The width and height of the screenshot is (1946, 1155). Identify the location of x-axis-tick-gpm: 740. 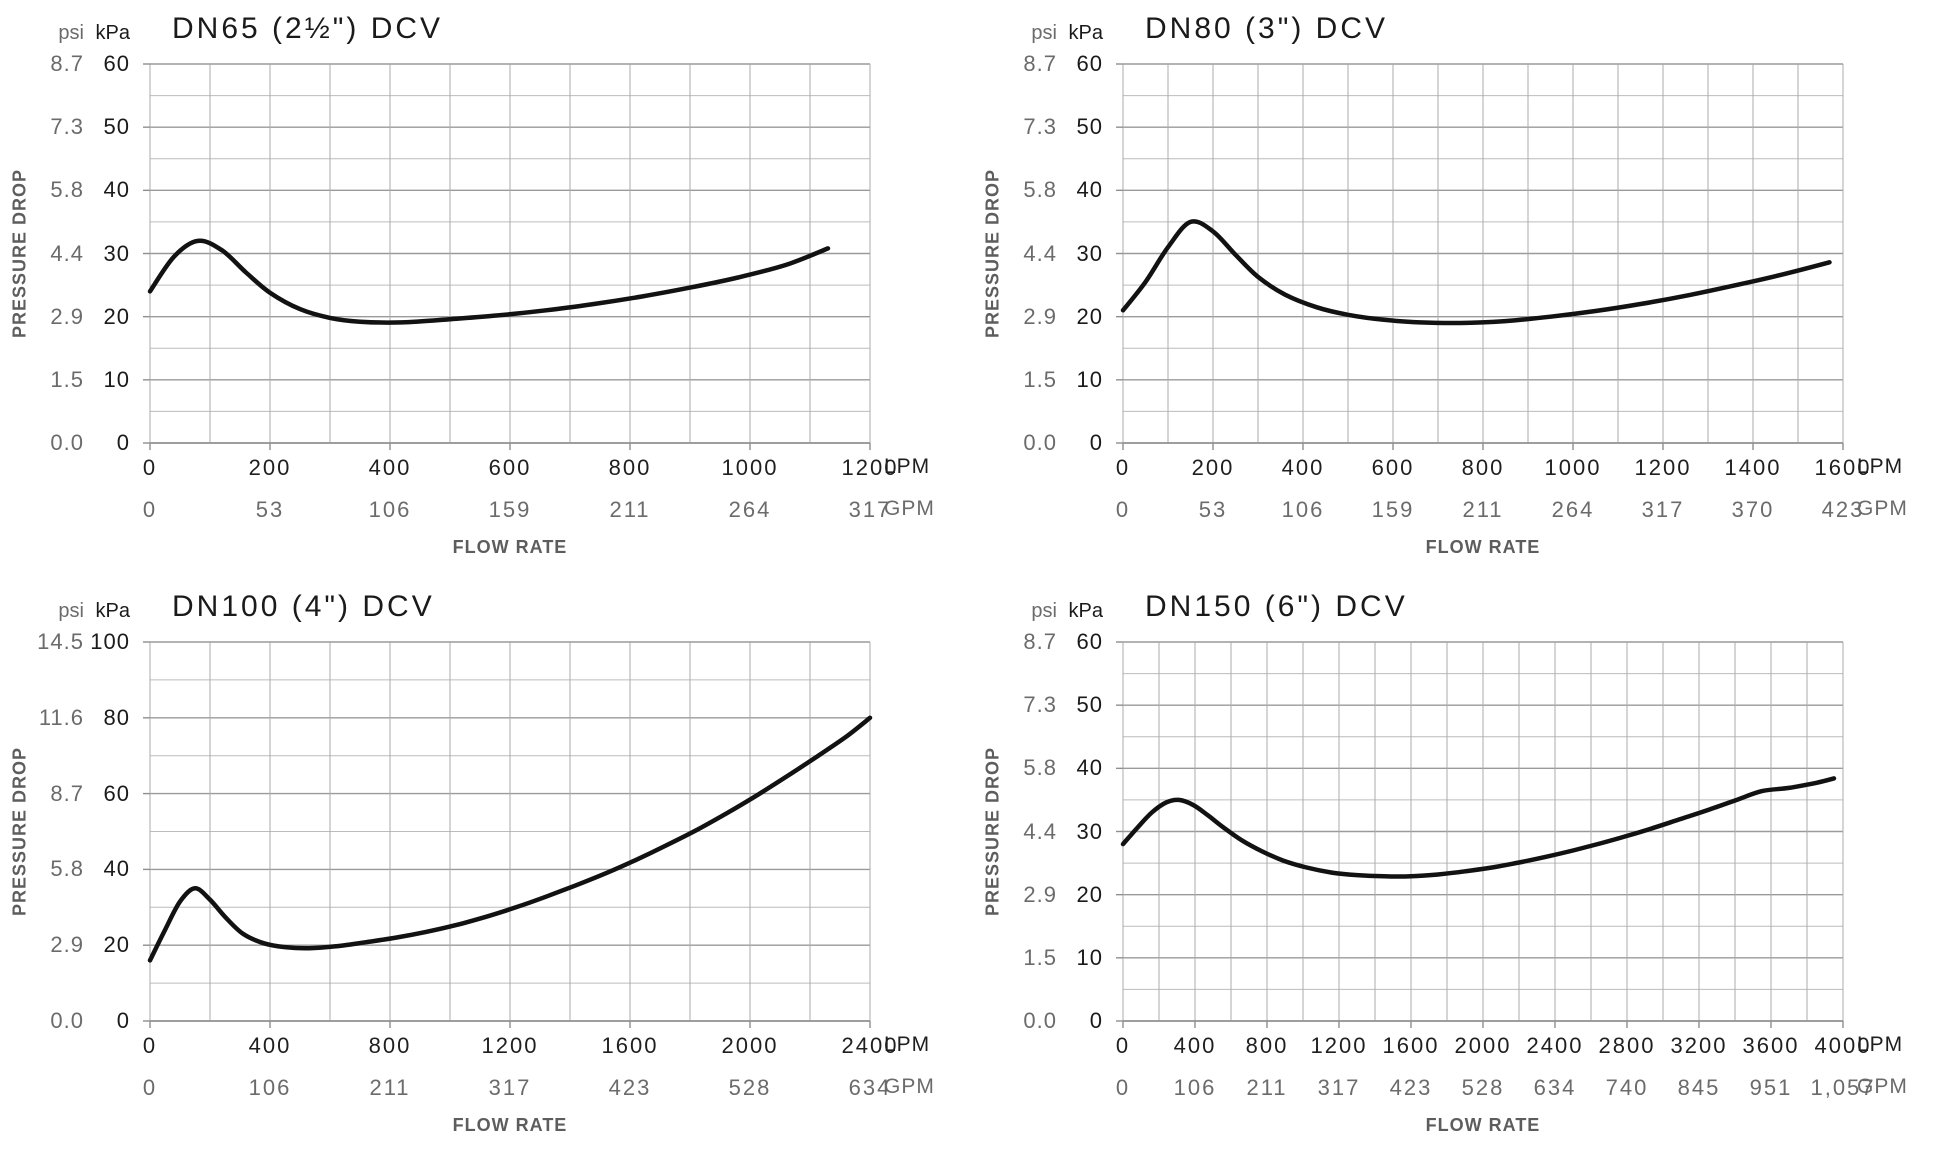
(1627, 1087).